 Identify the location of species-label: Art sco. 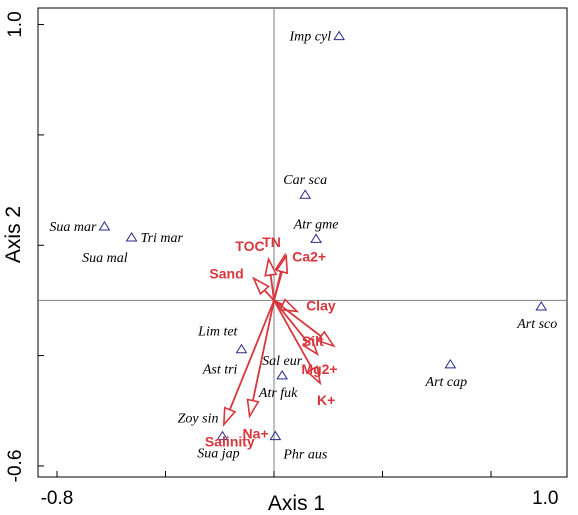
(536, 324).